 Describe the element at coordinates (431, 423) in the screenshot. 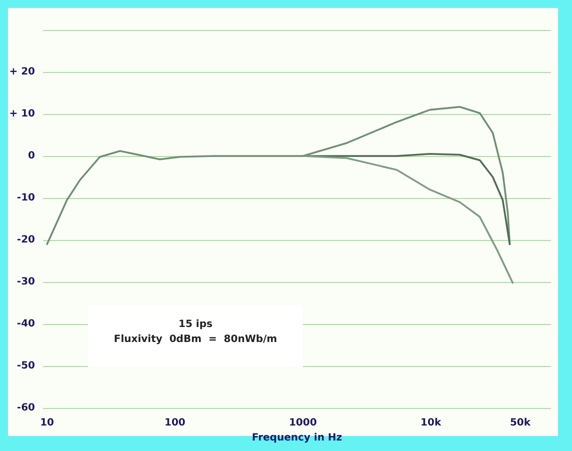

I see `x-tick-label: 10k` at that location.